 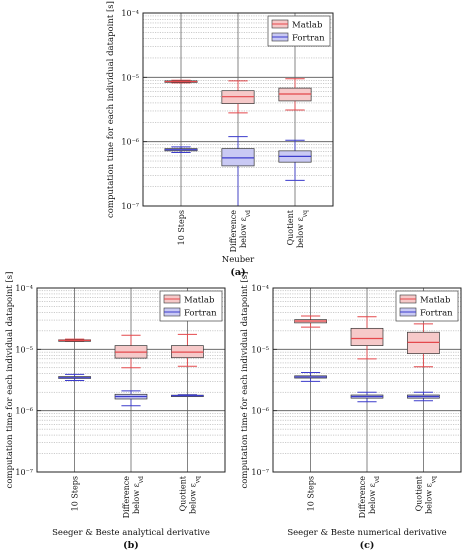 What do you see at coordinates (131, 545) in the screenshot?
I see `panel-label: (b)` at bounding box center [131, 545].